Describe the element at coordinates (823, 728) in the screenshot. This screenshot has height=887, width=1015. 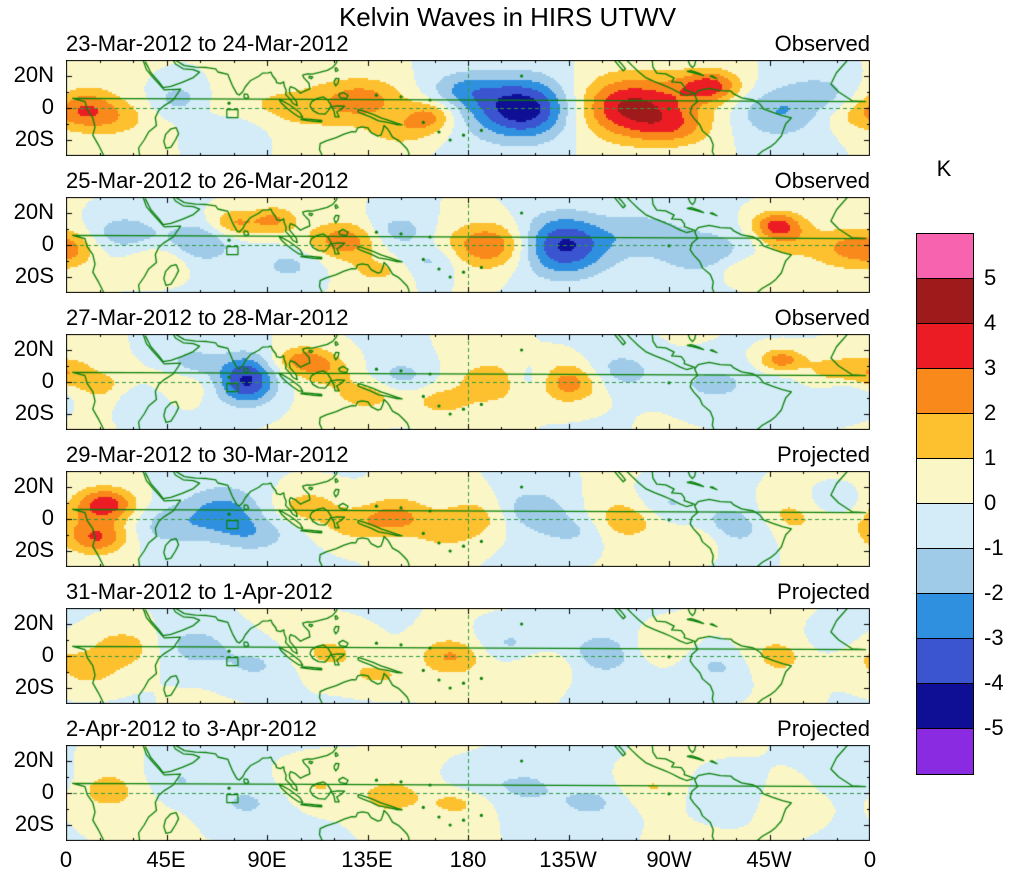
I see `panel-6-tag: Projected` at that location.